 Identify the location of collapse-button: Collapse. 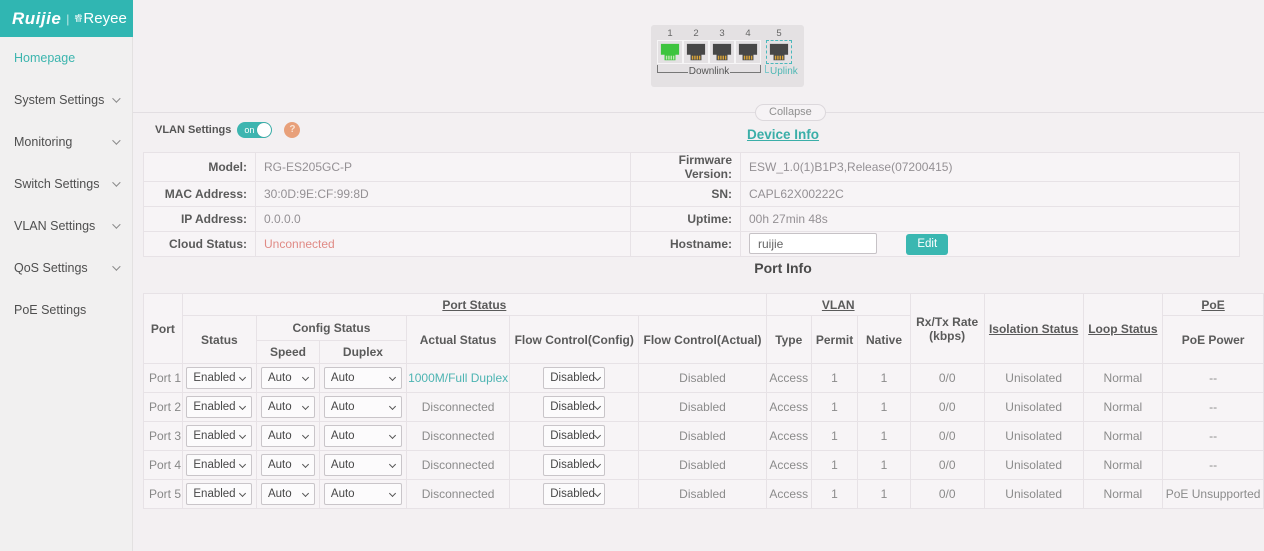
(790, 112).